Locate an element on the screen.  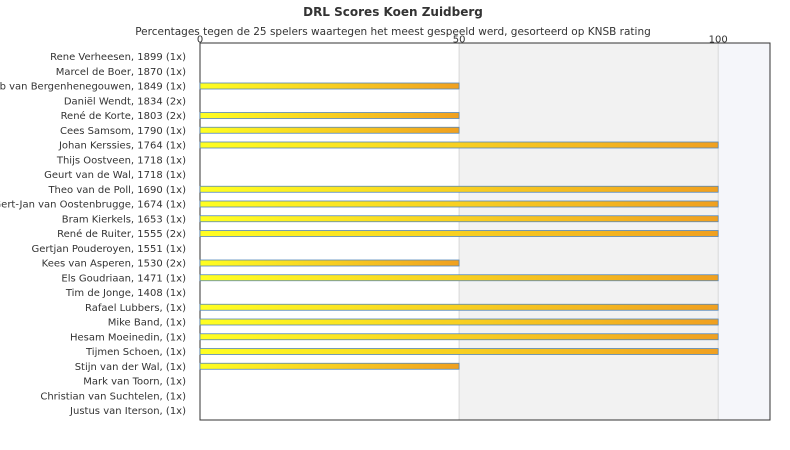
category-label: Johan Kerssies, 1764 (1x) is located at coordinates (122, 146).